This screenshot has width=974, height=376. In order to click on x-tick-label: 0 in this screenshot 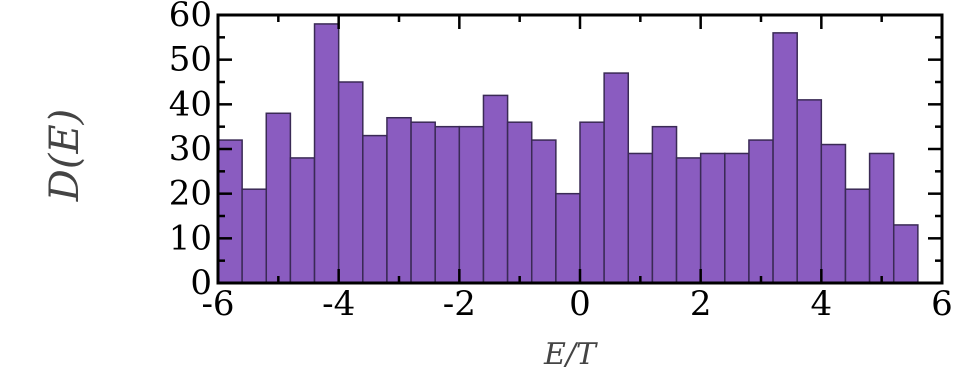, I will do `click(580, 304)`.